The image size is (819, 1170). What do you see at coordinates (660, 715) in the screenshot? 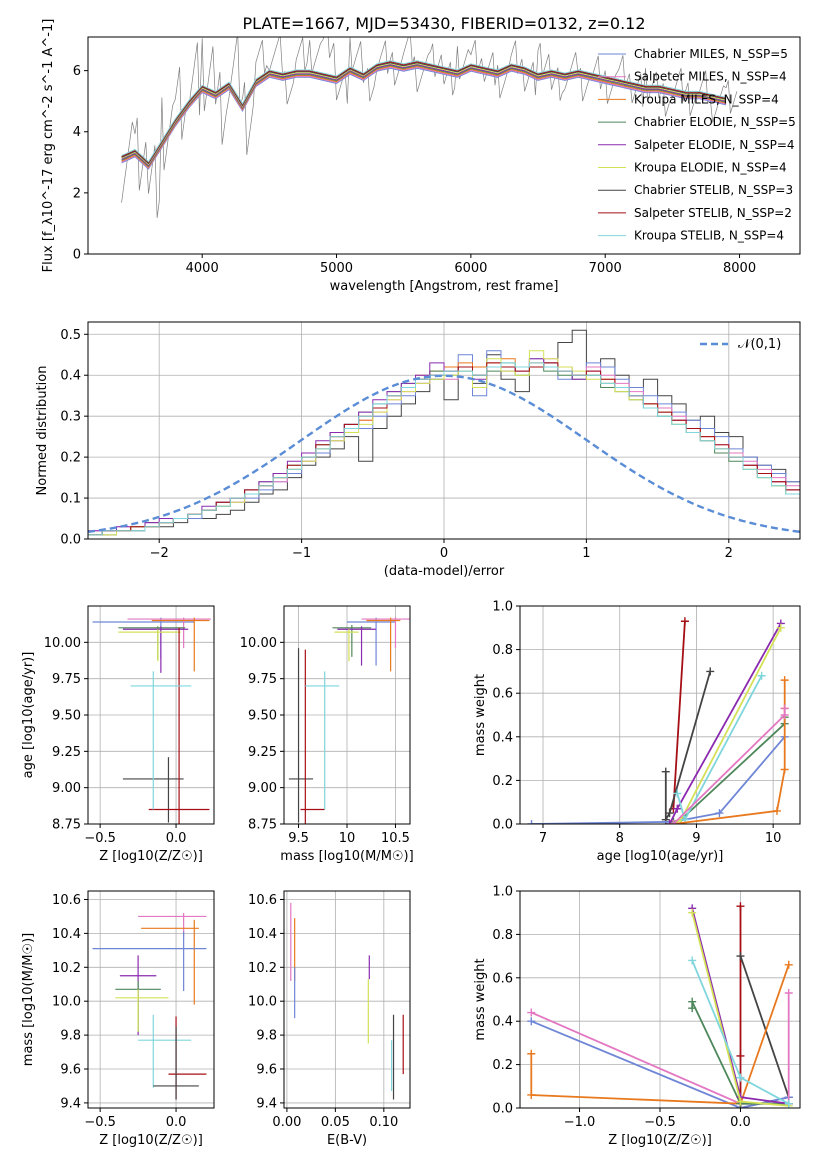
I see `mass-weight-vs-age-frame` at bounding box center [660, 715].